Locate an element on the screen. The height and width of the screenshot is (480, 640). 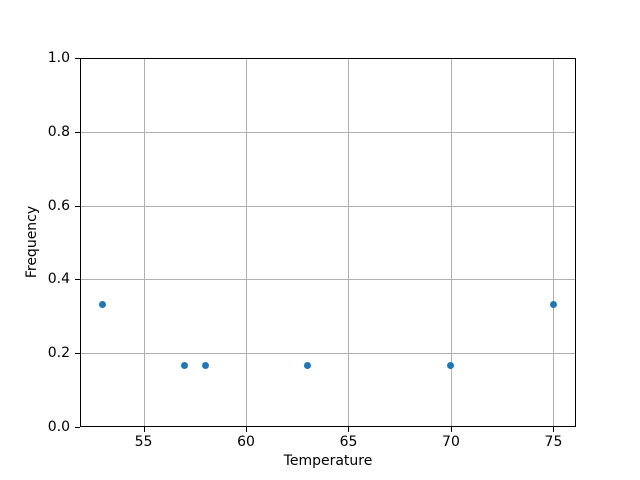
y-tick-label: 0.0 is located at coordinates (58, 427).